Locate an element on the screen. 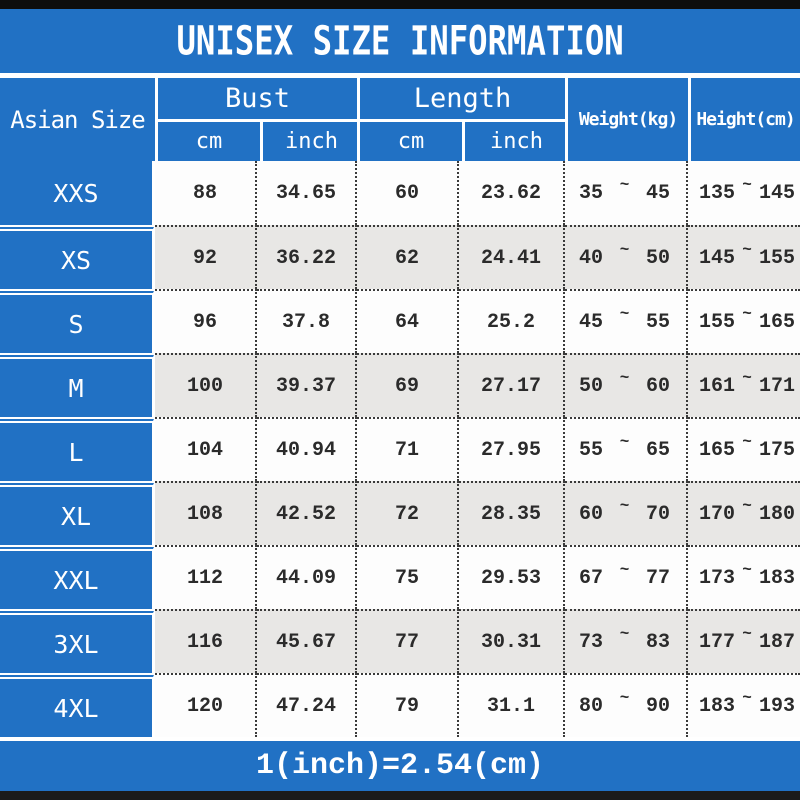 This screenshot has width=800, height=800. length-cm-value: 72 is located at coordinates (408, 513).